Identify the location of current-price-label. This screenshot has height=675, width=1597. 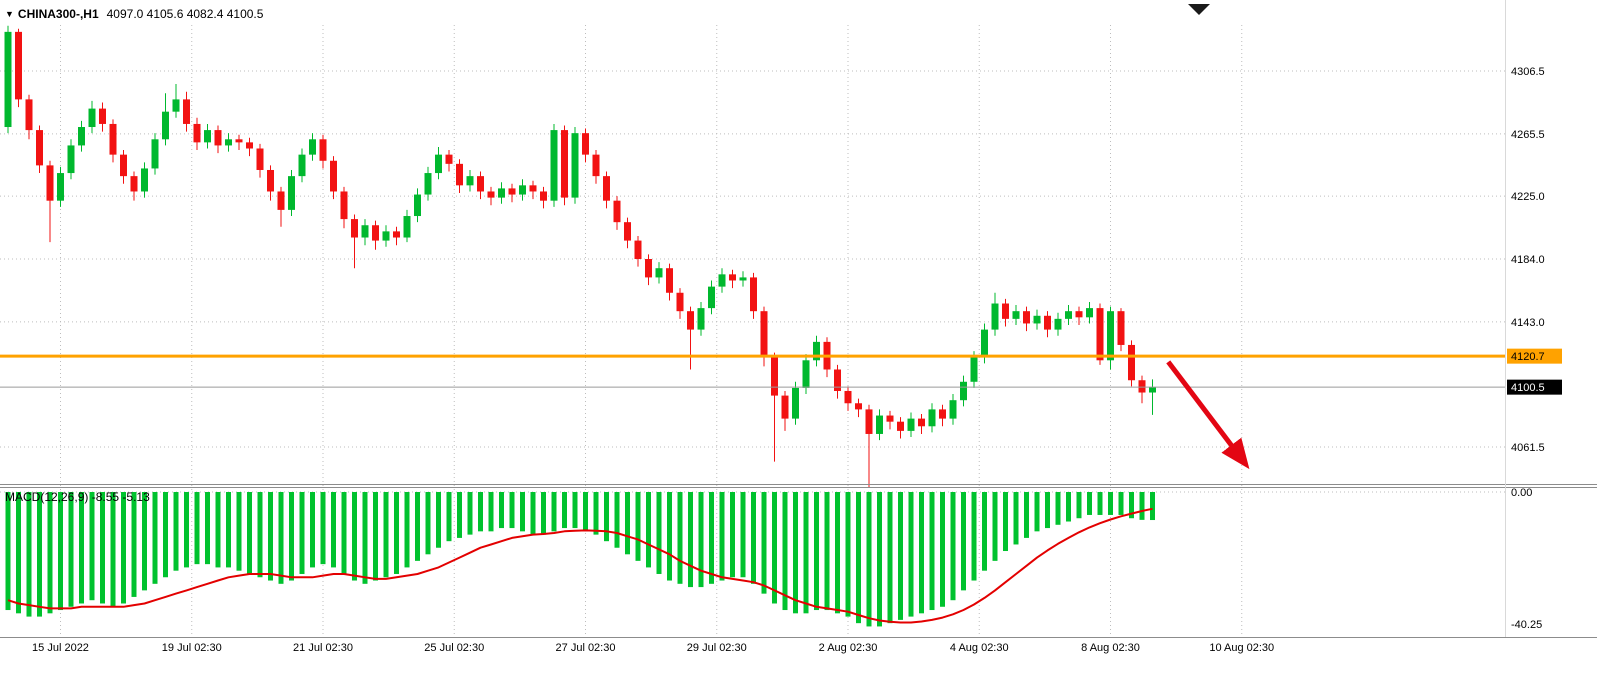
(1534, 387).